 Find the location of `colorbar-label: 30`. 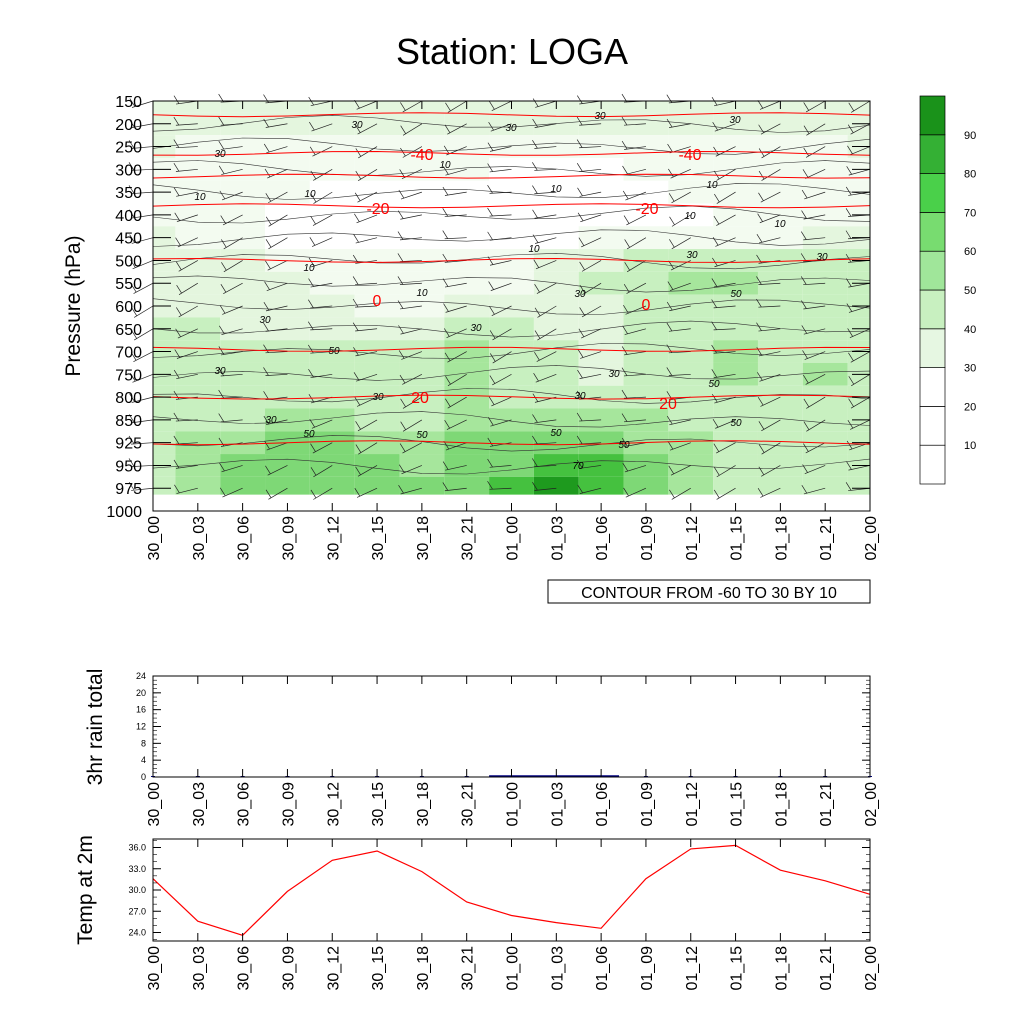

colorbar-label: 30 is located at coordinates (970, 369).